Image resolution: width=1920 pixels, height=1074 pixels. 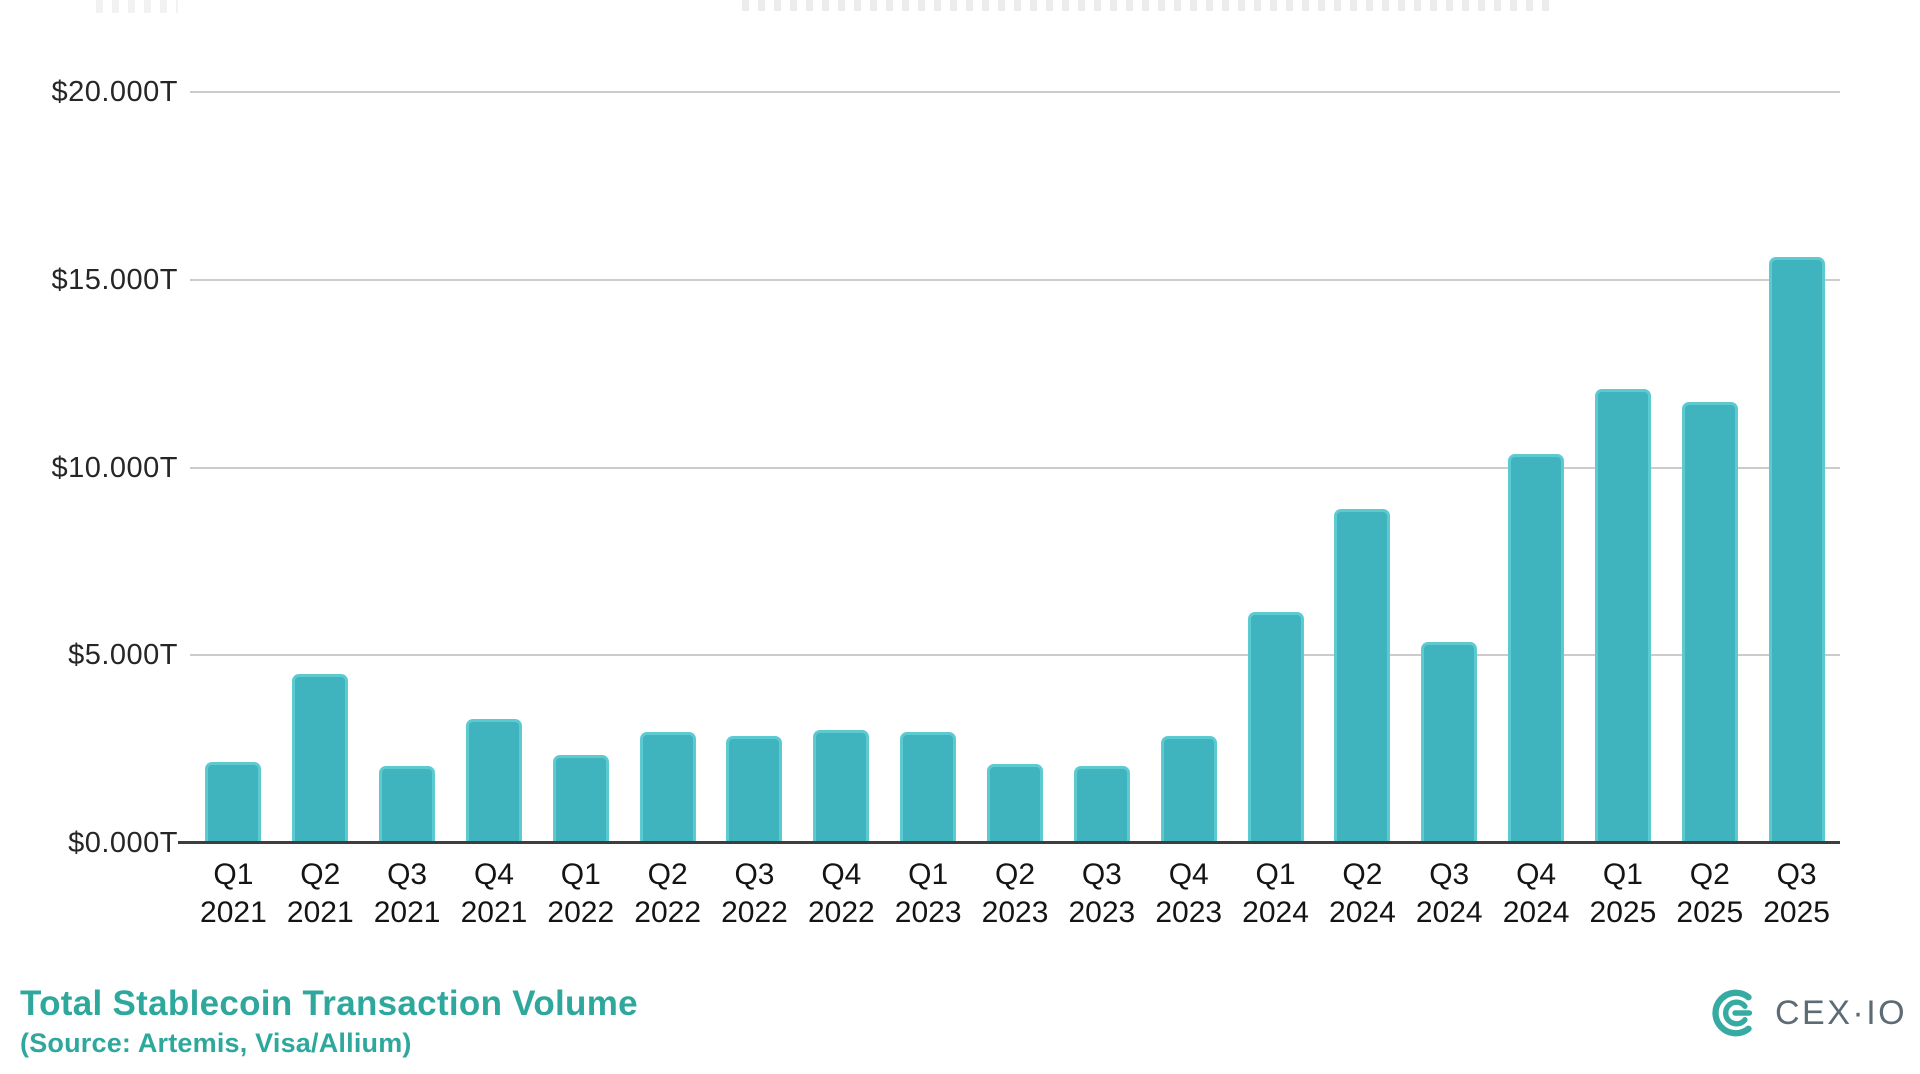 What do you see at coordinates (320, 894) in the screenshot?
I see `x-tick-label-q2-2021: Q2 2021` at bounding box center [320, 894].